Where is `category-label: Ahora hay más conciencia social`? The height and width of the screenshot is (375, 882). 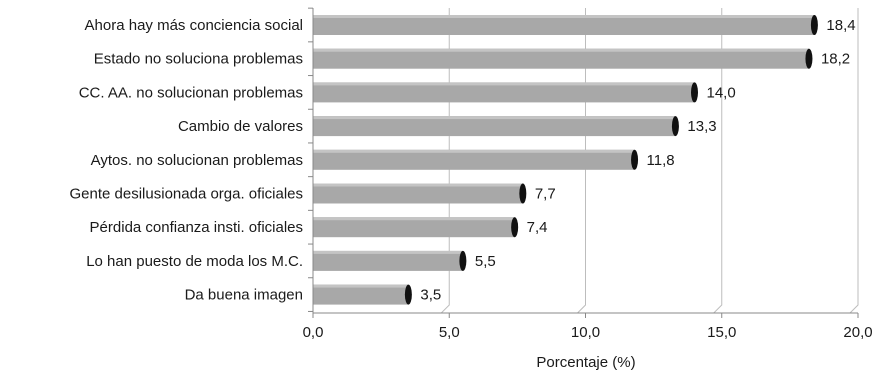 category-label: Ahora hay más conciencia social is located at coordinates (194, 25).